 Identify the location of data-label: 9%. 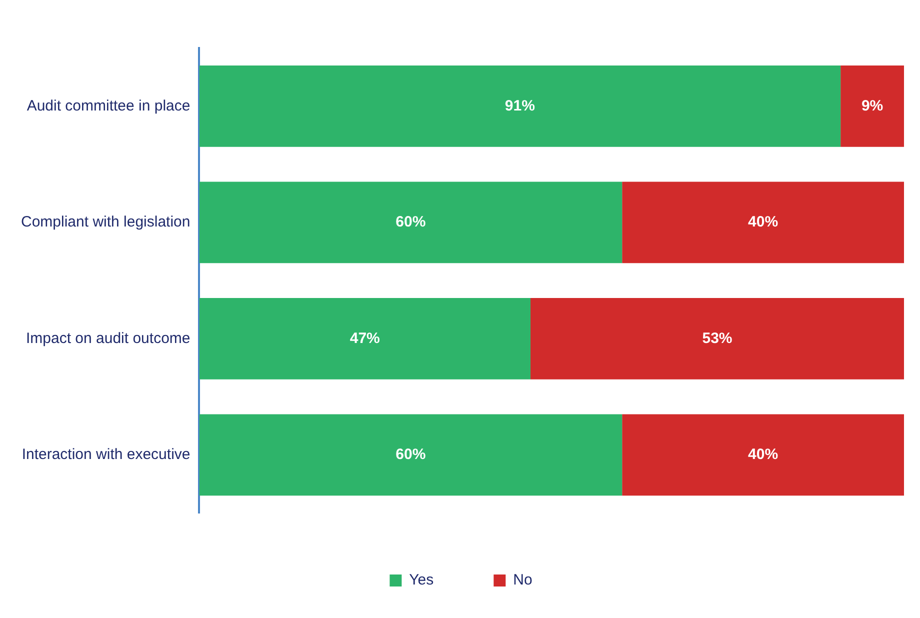
(872, 105).